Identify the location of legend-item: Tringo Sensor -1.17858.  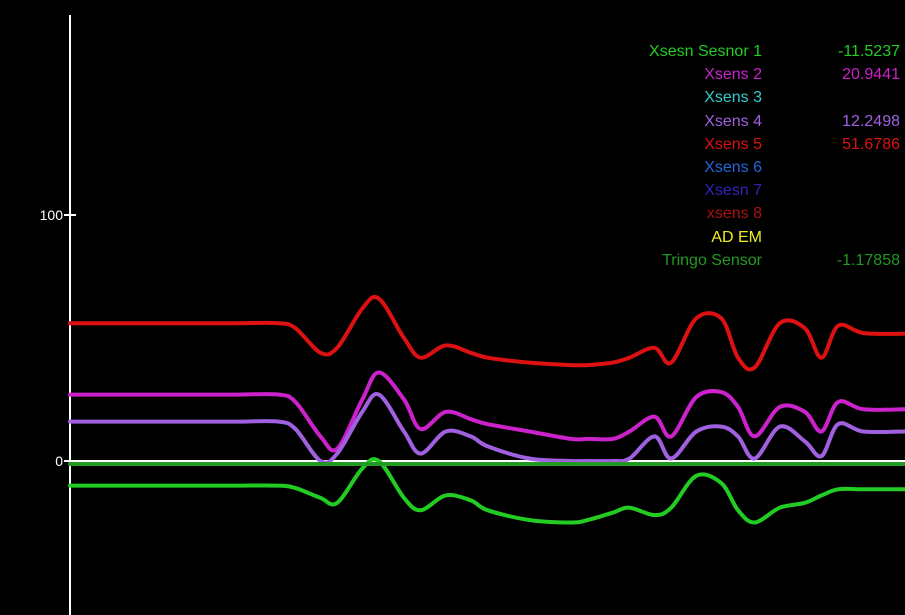
(732, 260).